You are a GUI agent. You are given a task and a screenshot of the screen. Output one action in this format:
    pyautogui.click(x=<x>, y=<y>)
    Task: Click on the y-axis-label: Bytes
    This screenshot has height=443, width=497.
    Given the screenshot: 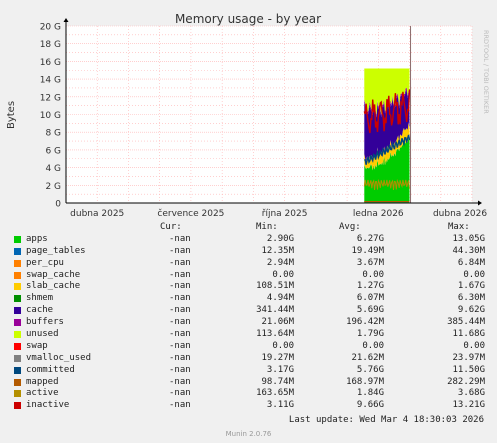 What is the action you would take?
    pyautogui.click(x=11, y=115)
    